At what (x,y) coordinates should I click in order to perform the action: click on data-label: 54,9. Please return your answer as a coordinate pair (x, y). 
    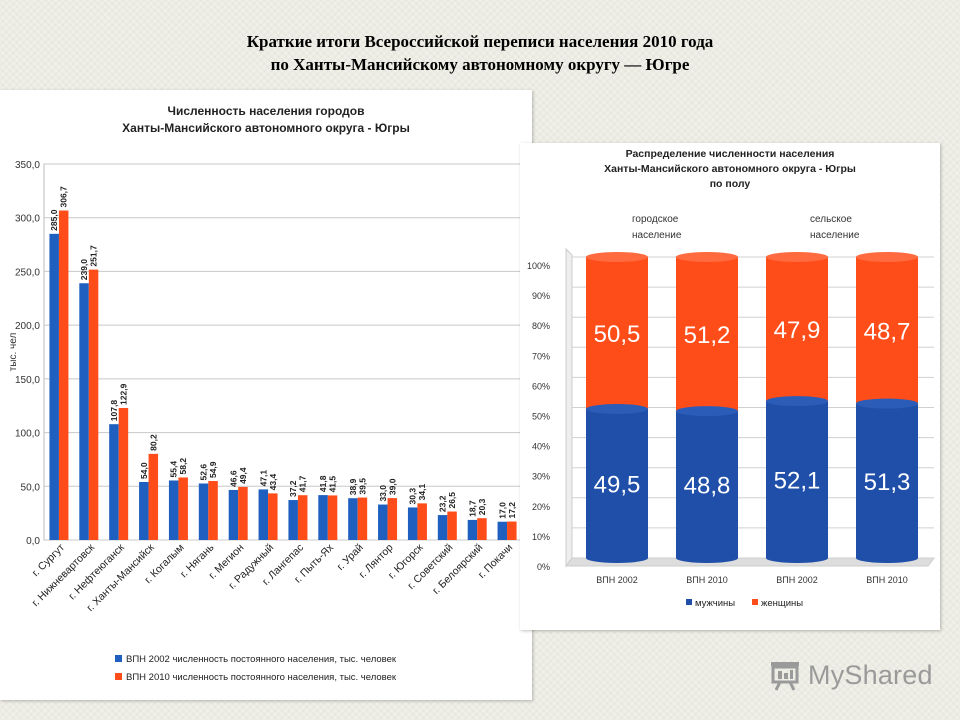
    Looking at the image, I should click on (213, 469).